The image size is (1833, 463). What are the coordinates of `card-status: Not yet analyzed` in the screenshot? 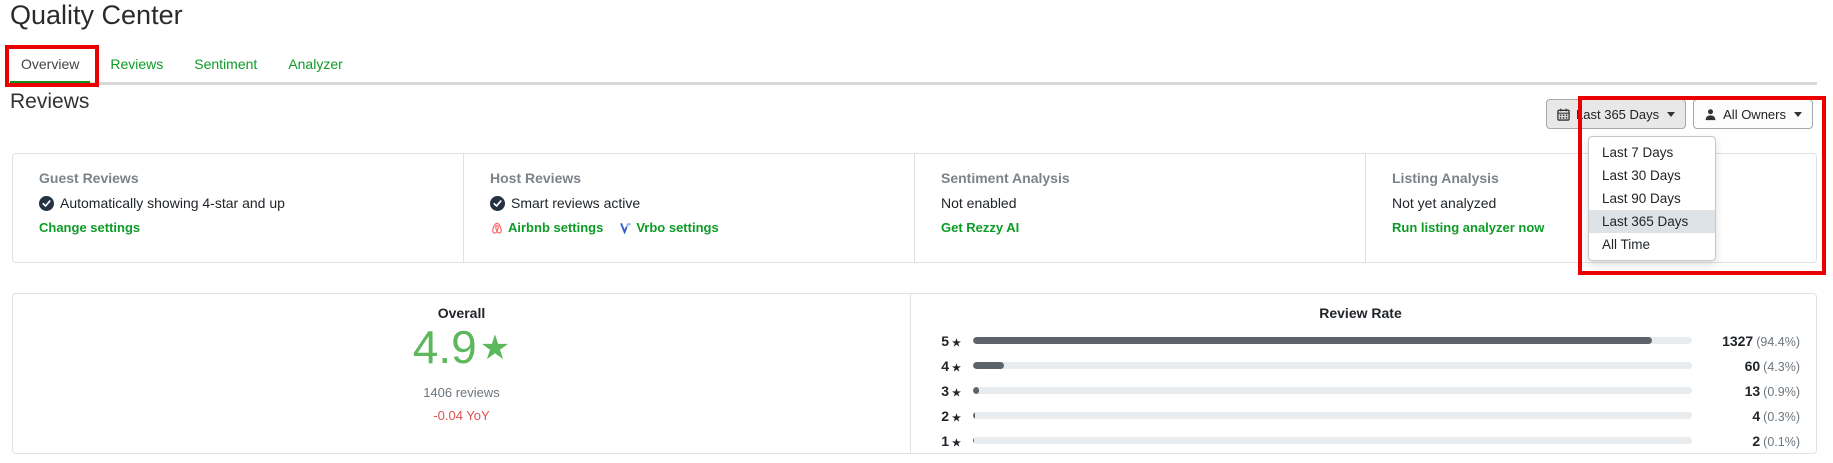 It's located at (1591, 203).